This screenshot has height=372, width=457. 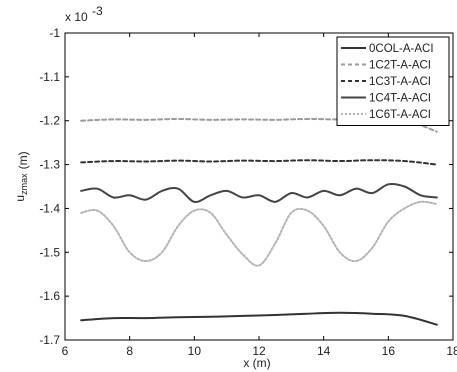 What do you see at coordinates (49, 252) in the screenshot?
I see `y-tick-label: -1.5` at bounding box center [49, 252].